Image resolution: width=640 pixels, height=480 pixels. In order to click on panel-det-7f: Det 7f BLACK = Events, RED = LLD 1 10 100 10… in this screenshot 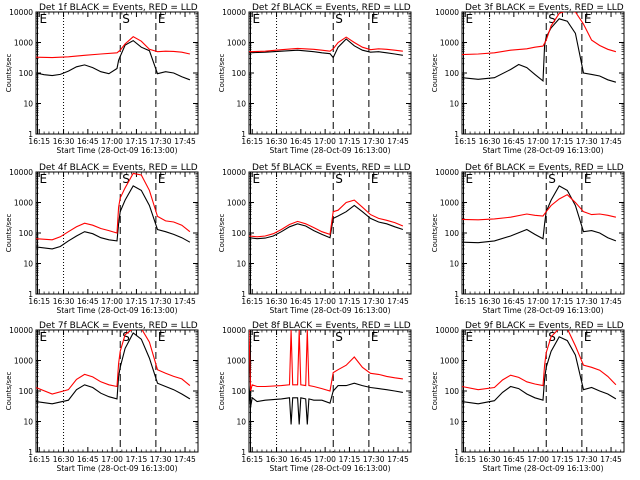, I will do `click(102, 397)`.